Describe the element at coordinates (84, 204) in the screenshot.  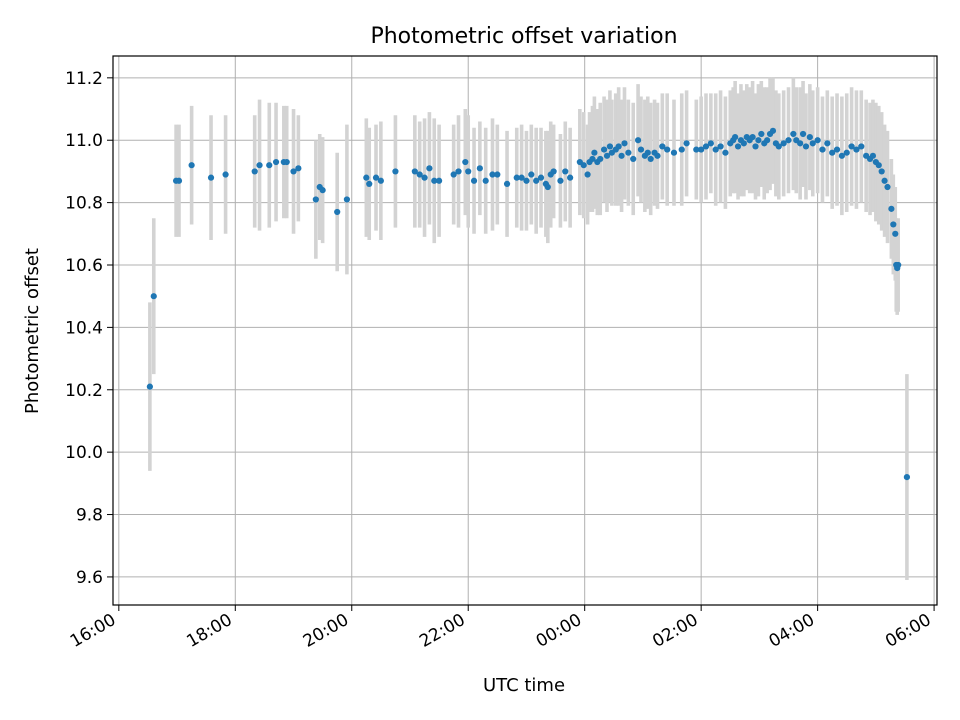
I see `y-tick-label: 10.8` at that location.